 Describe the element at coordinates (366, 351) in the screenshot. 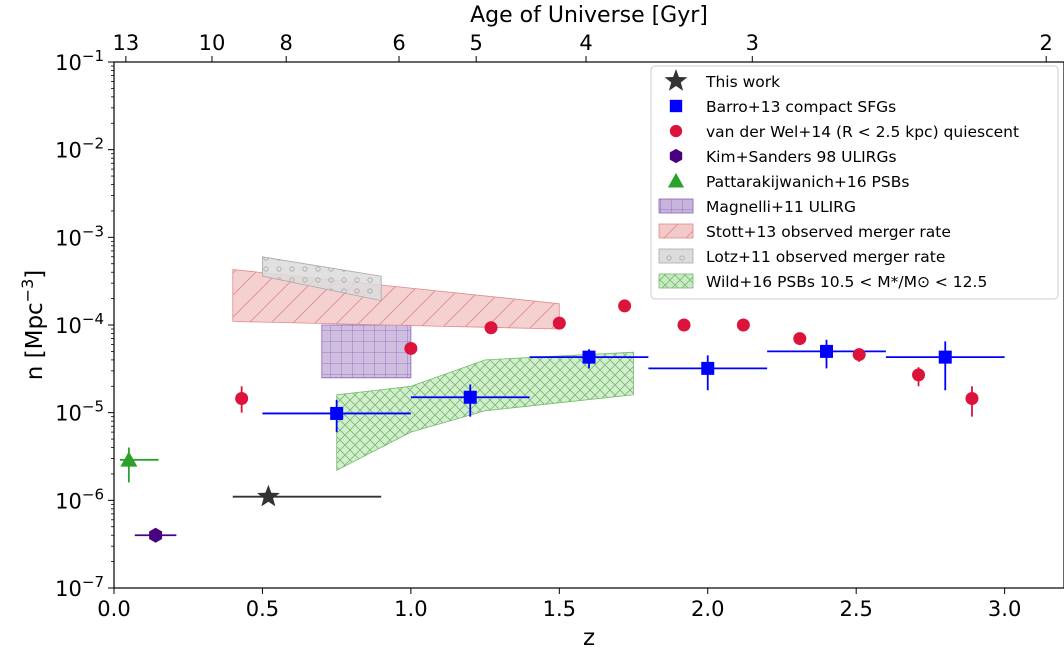

I see `region-magnelli-11-hatch` at that location.